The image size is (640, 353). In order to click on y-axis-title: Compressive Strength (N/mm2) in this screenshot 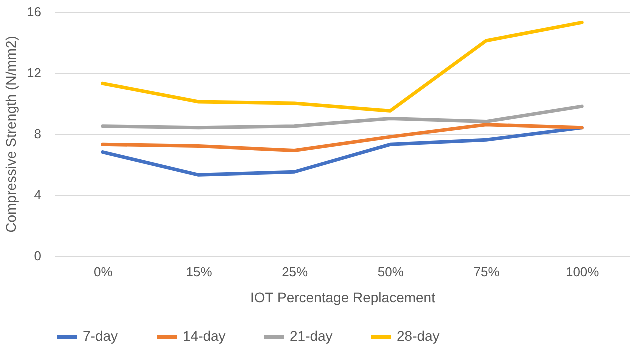, I will do `click(11, 134)`.